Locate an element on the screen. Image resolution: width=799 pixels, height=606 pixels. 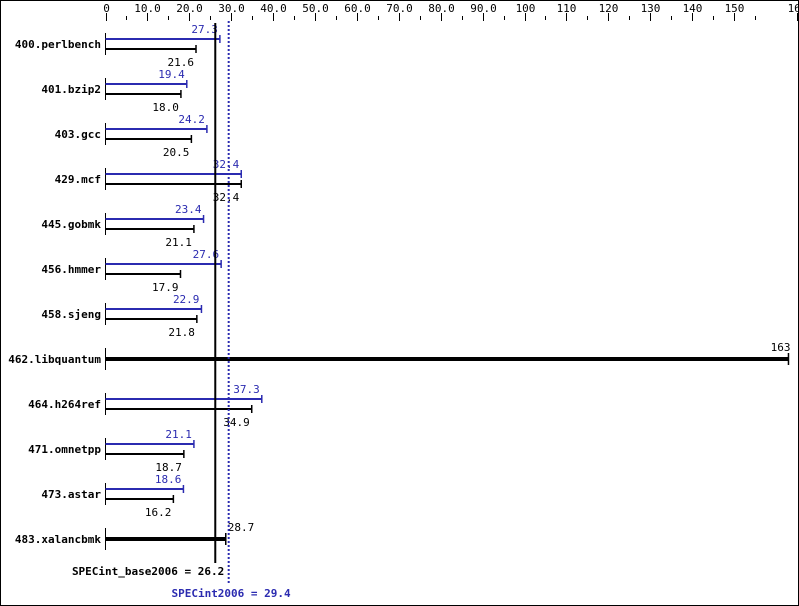
base-value-label: 16.2 is located at coordinates (158, 512).